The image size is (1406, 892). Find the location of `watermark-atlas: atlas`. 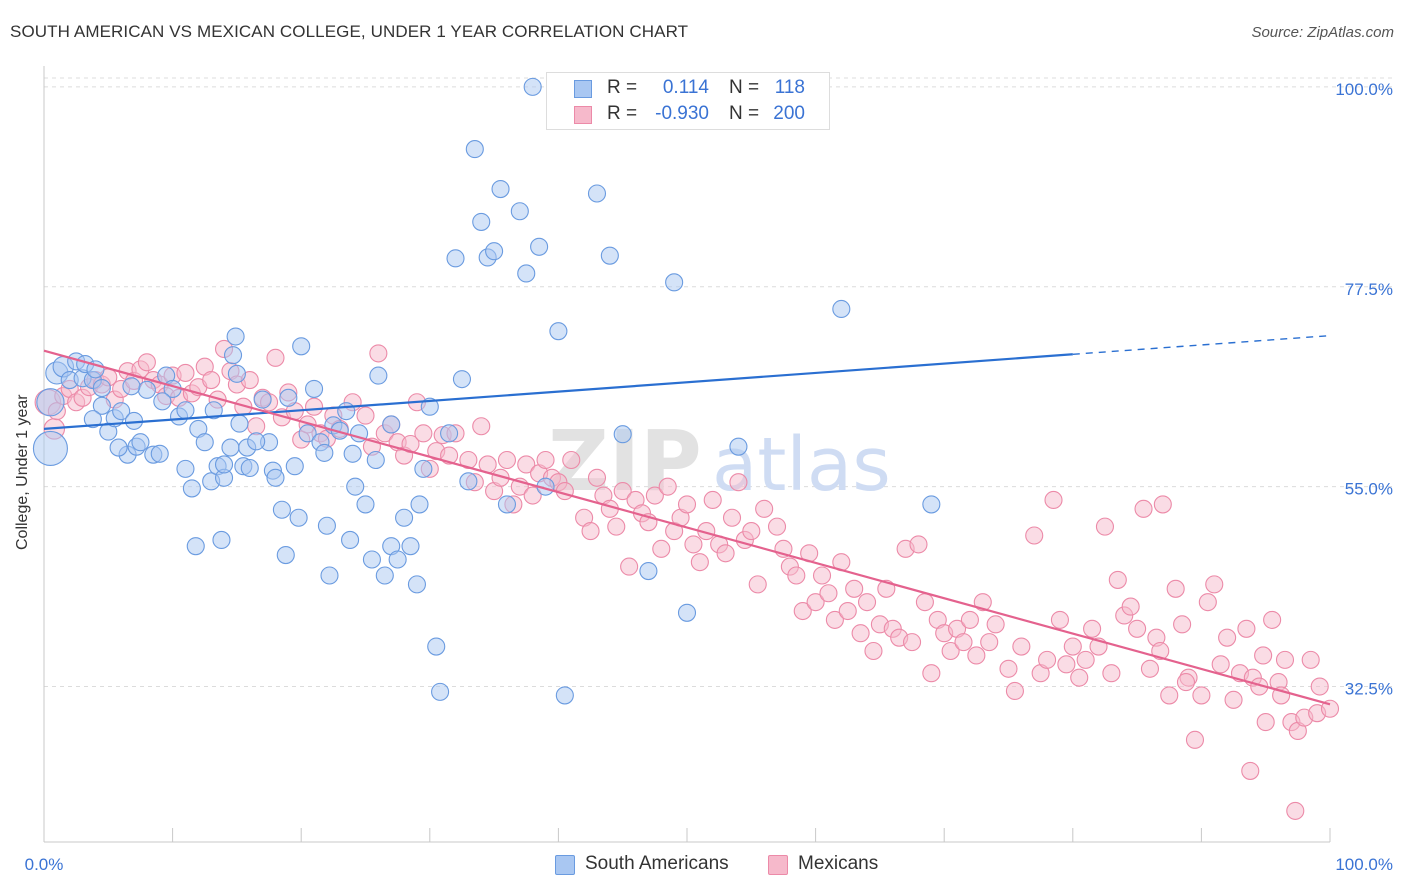

watermark-atlas: atlas is located at coordinates (801, 465).